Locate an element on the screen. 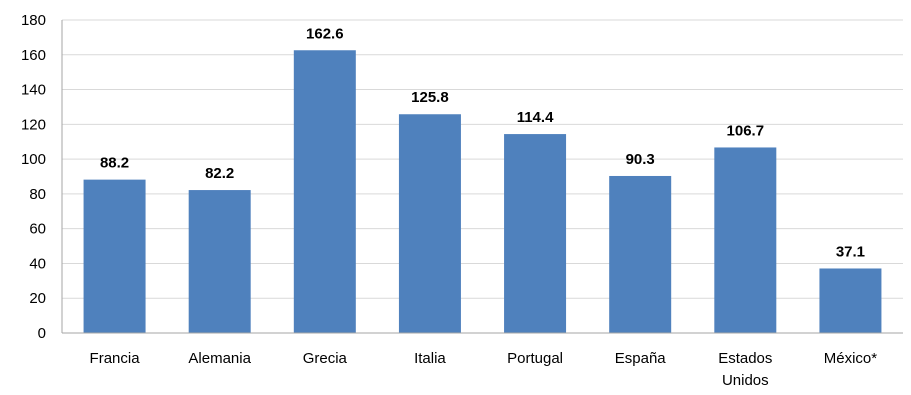  y-tick-label: 120 is located at coordinates (33, 124).